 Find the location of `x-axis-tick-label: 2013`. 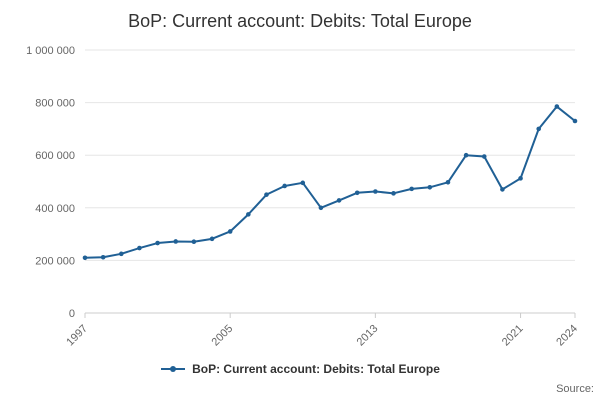

x-axis-tick-label: 2013 is located at coordinates (368, 336).